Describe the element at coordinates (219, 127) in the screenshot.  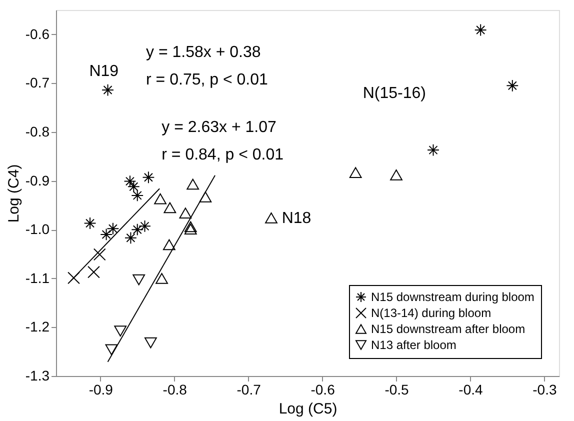
I see `annotation: y = 2.63x + 1.07` at that location.